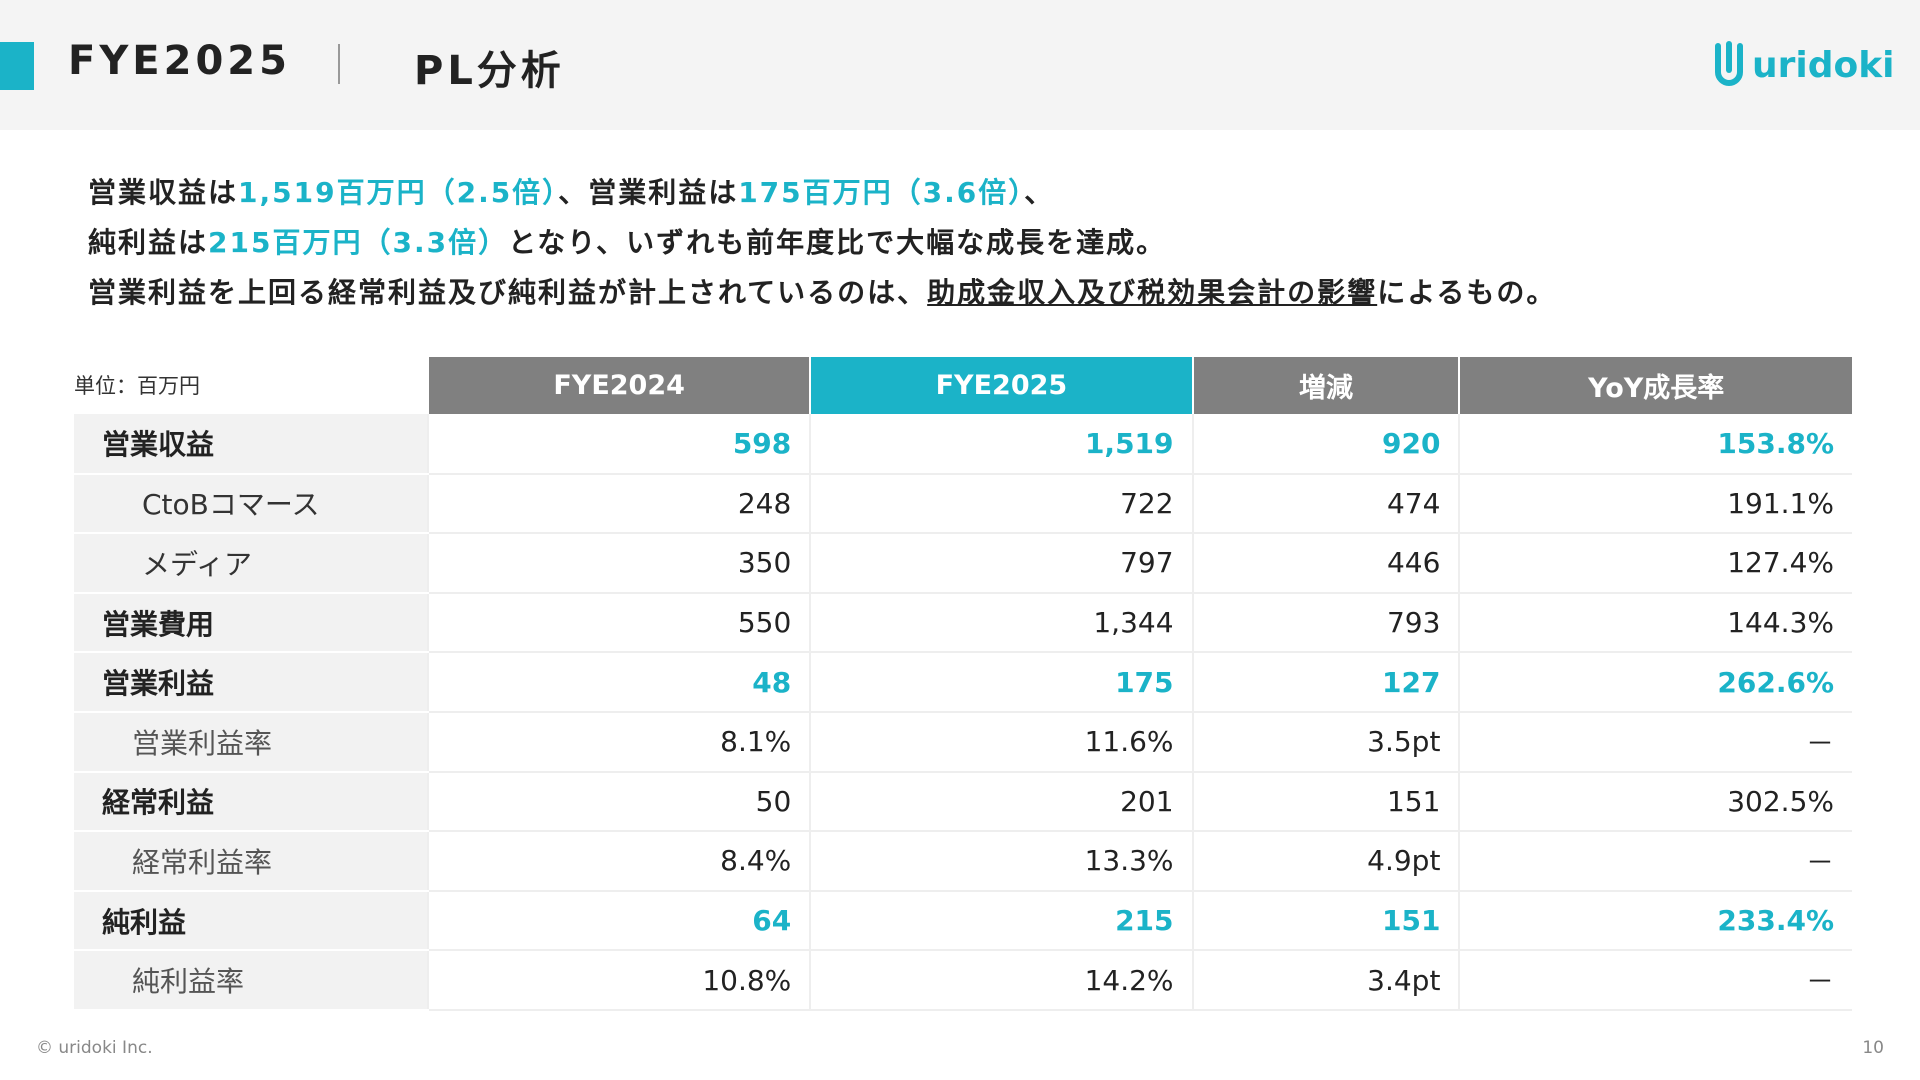 This screenshot has height=1080, width=1920. What do you see at coordinates (1655, 682) in the screenshot?
I see `cell-value: 262.6%` at bounding box center [1655, 682].